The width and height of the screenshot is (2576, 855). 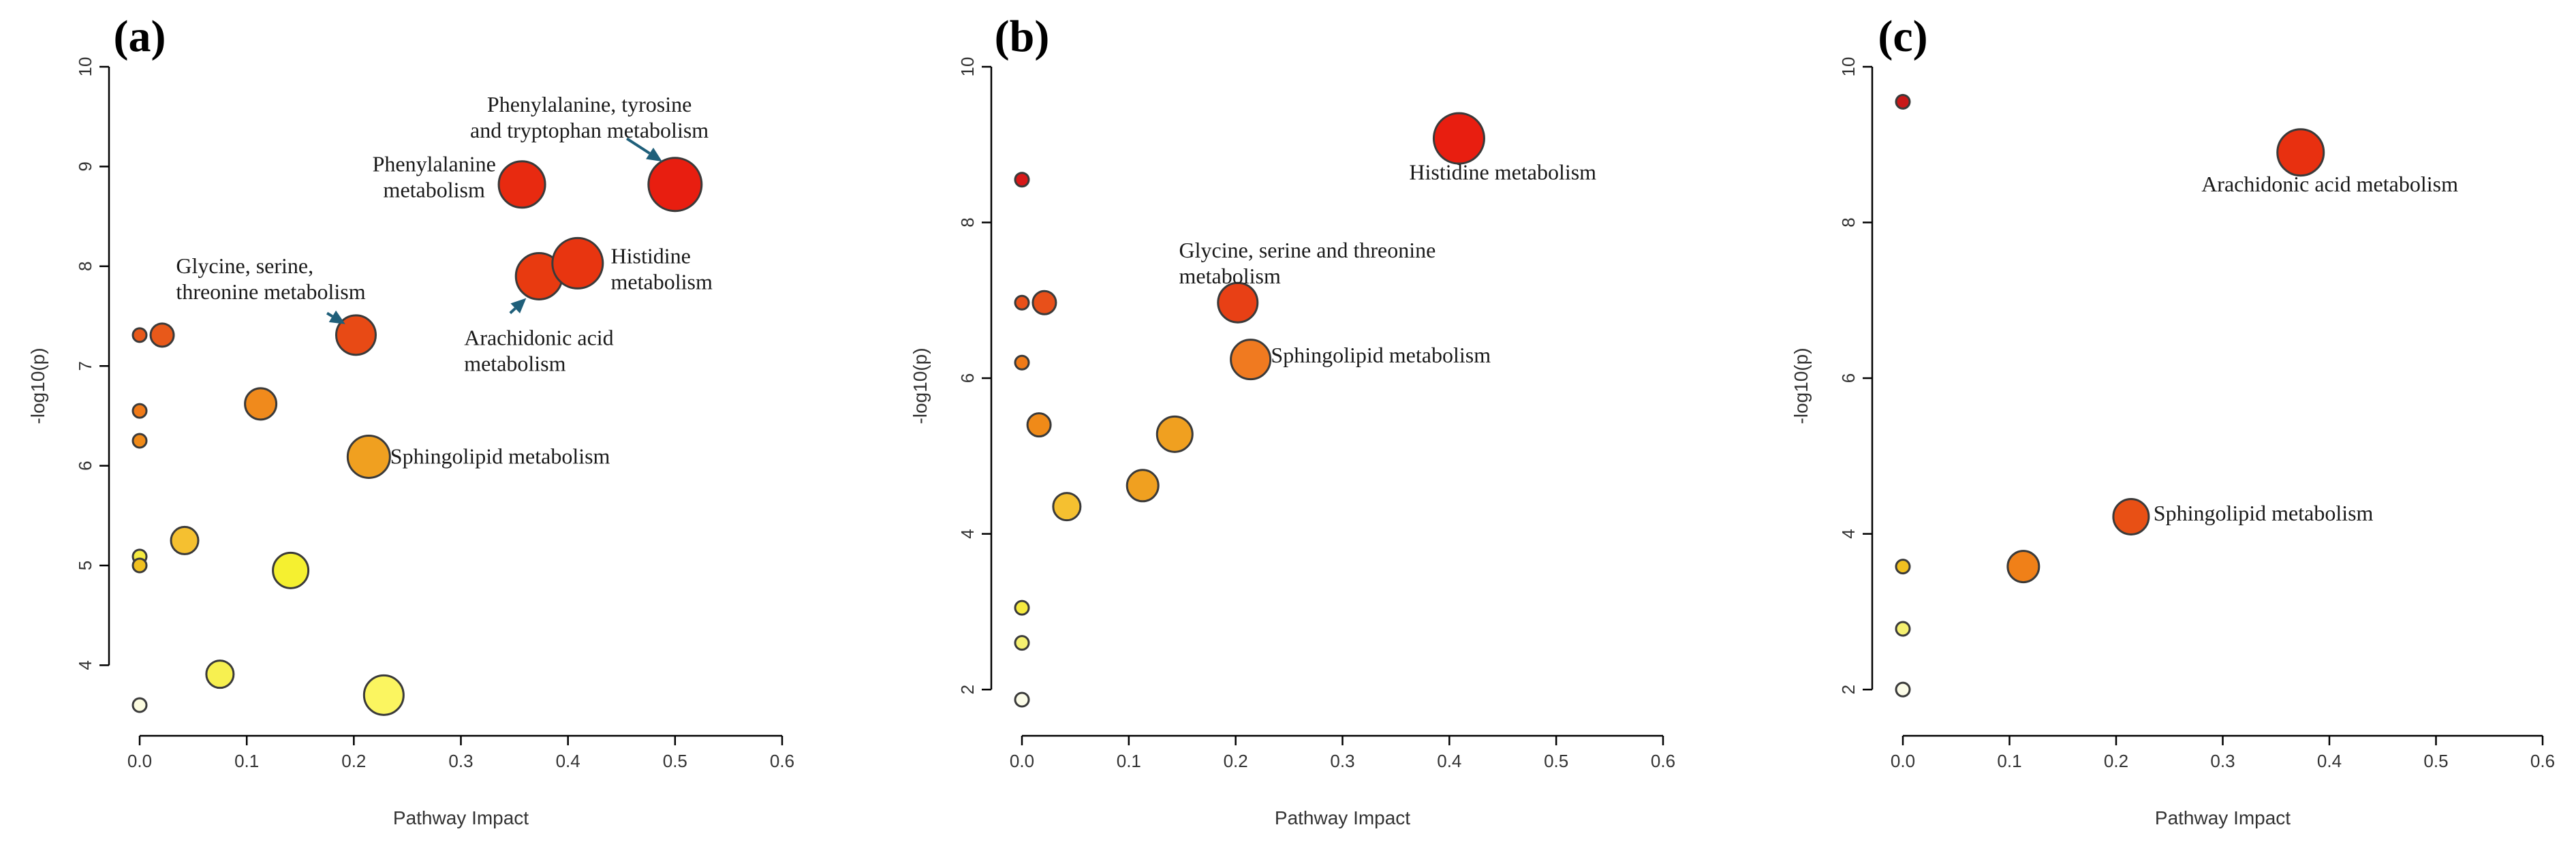 What do you see at coordinates (140, 36) in the screenshot?
I see `panel-label: (a)` at bounding box center [140, 36].